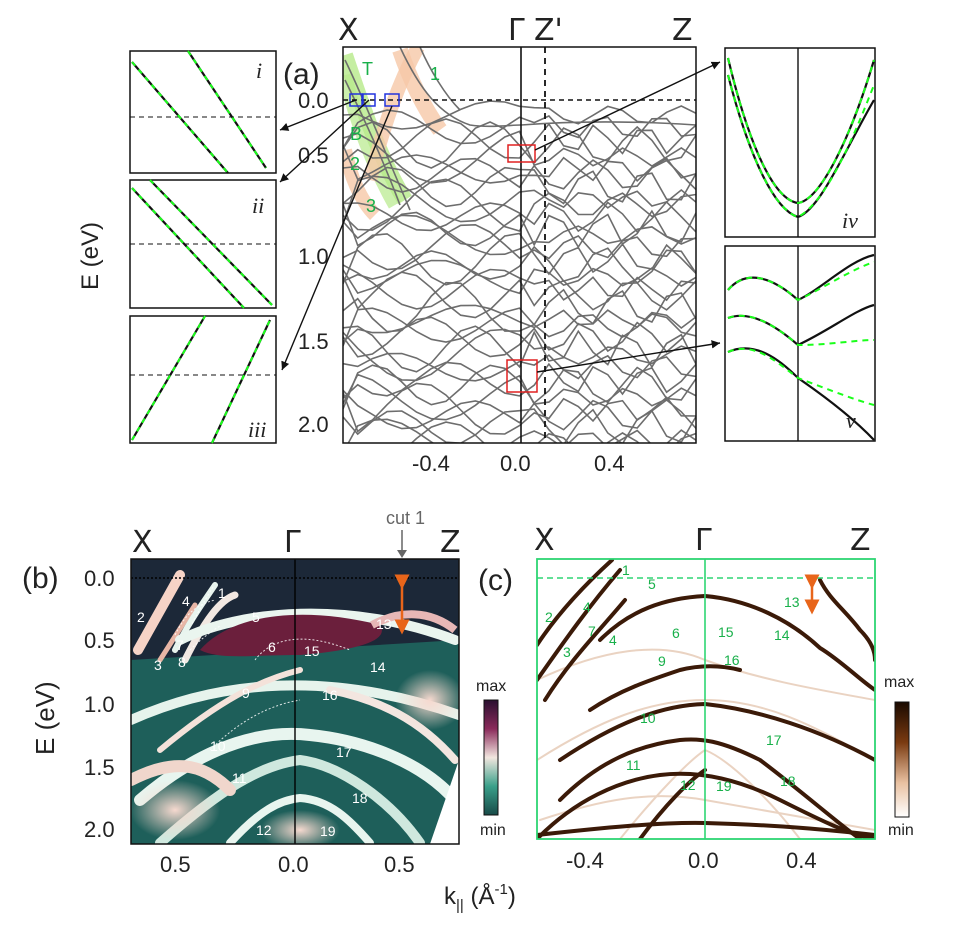 Image resolution: width=957 pixels, height=929 pixels. Describe the element at coordinates (313, 262) in the screenshot. I see `panel-a-yaxis: 0.0 0.5 1.0 1.5 2.0` at that location.